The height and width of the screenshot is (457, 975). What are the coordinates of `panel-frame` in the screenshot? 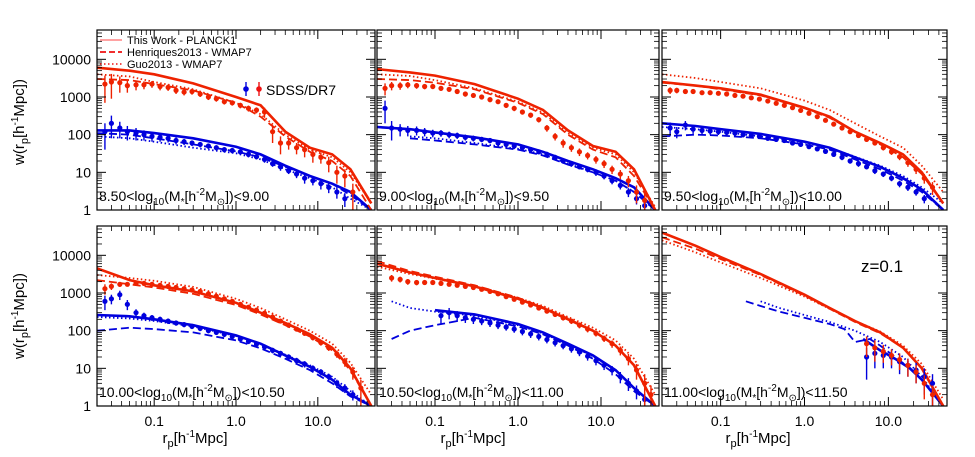 It's located at (518, 316).